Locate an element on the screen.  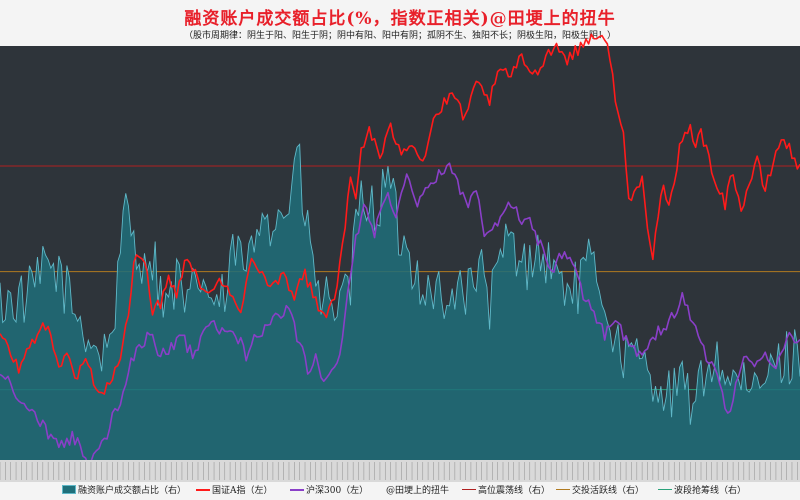
chart-title: 融资账户成交额占比(%，指数正相关)@田埂上的扭牛 is located at coordinates (400, 19).